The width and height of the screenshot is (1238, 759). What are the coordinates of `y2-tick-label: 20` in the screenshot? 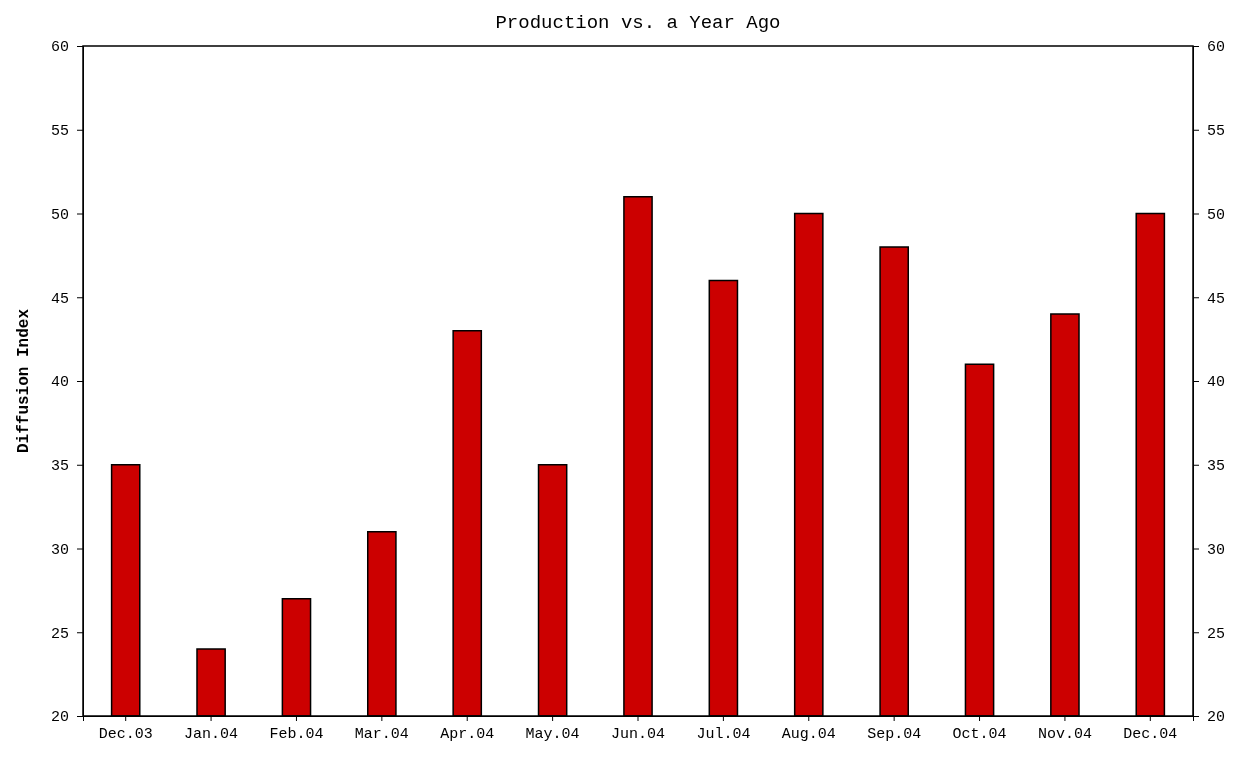 It's located at (1216, 718).